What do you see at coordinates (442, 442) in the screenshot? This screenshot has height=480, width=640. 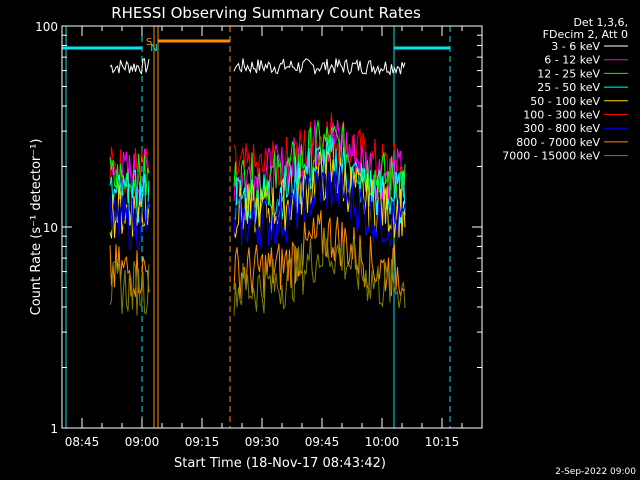 I see `x-tick-label: 10:15` at bounding box center [442, 442].